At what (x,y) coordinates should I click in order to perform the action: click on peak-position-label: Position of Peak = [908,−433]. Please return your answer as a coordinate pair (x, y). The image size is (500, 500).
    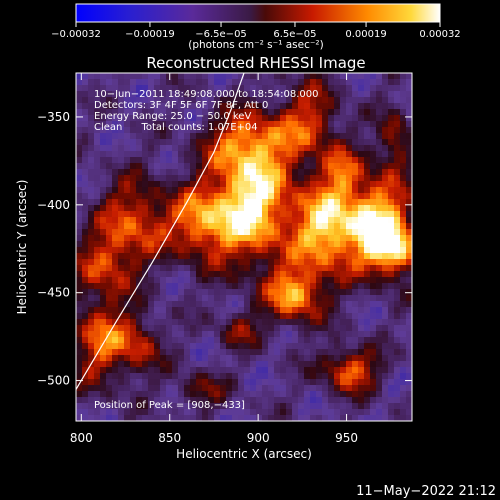
    Looking at the image, I should click on (169, 405).